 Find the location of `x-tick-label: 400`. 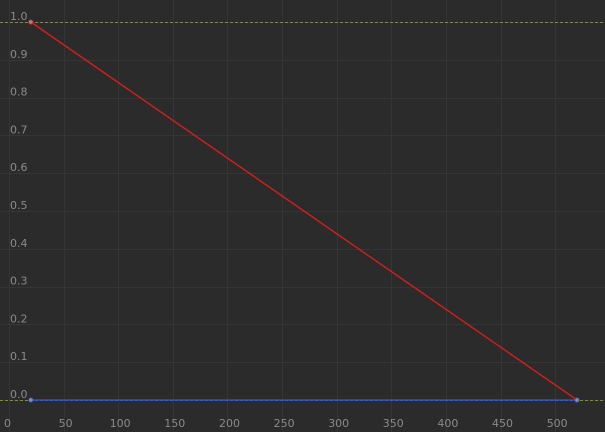

x-tick-label: 400 is located at coordinates (447, 423).